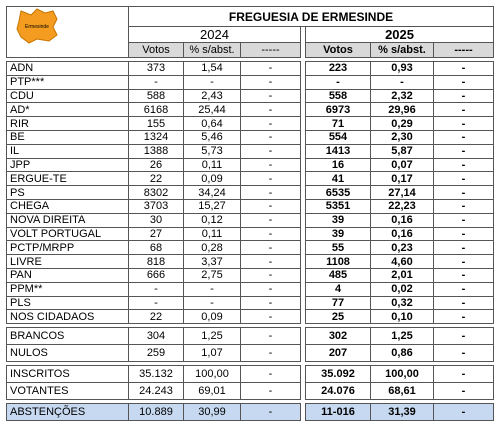 The height and width of the screenshot is (424, 500). I want to click on row-label: CDU, so click(67, 96).